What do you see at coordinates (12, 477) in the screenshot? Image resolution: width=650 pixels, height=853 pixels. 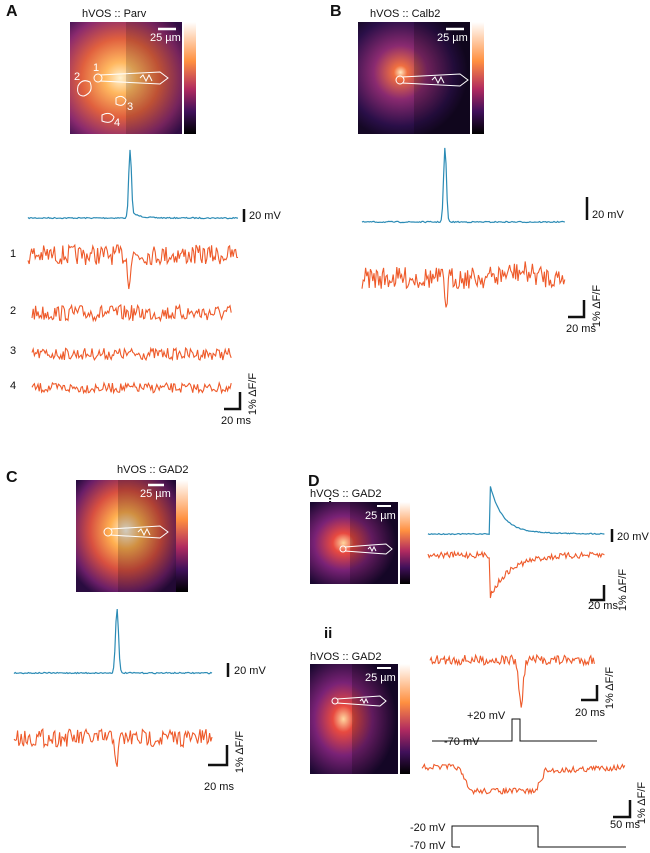 I see `panel-label: C` at bounding box center [12, 477].